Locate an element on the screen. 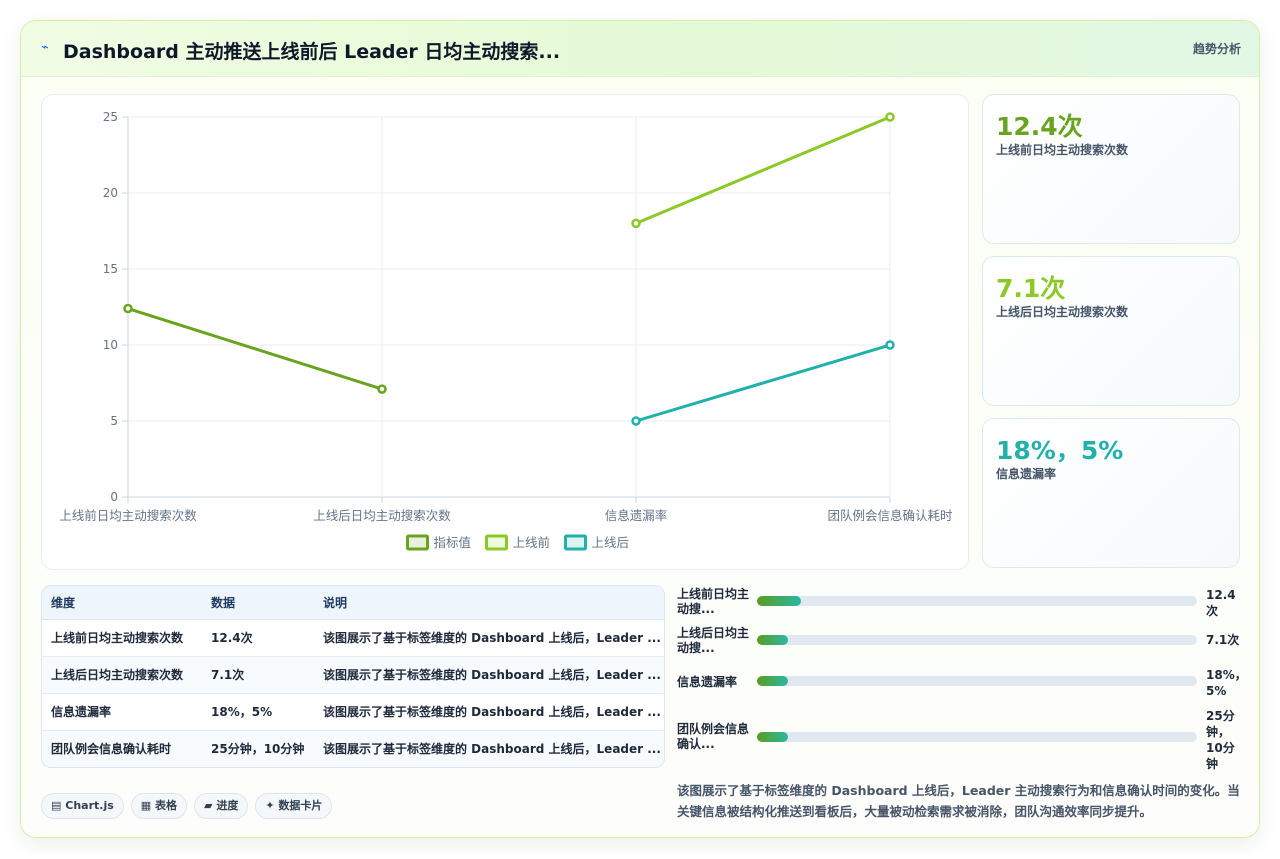 This screenshot has height=859, width=1280. table-cell: 12.4次 is located at coordinates (258, 638).